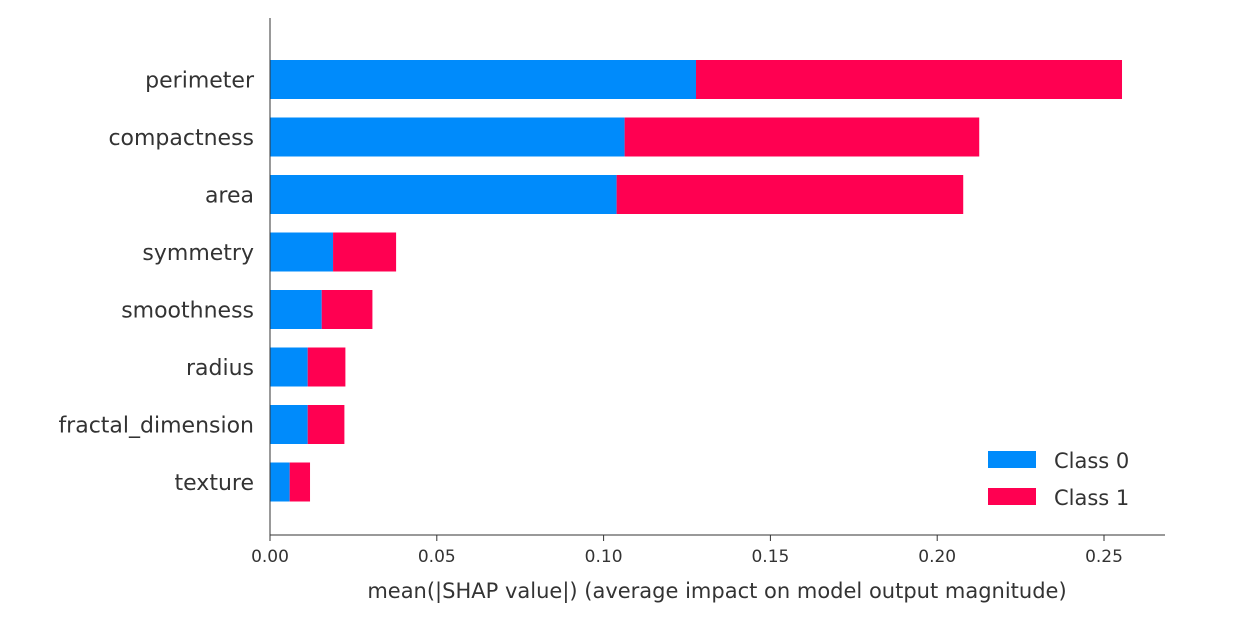 This screenshot has height=632, width=1258. What do you see at coordinates (270, 557) in the screenshot?
I see `x-tick-label: 0.00` at bounding box center [270, 557].